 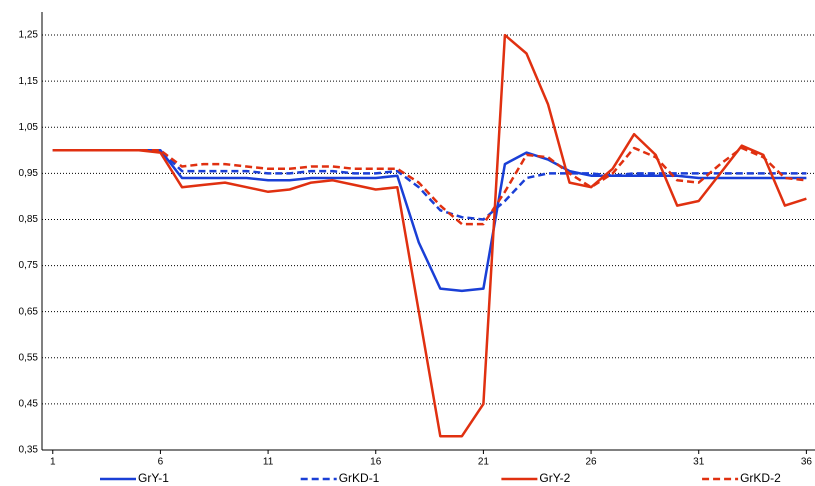 What do you see at coordinates (484, 462) in the screenshot?
I see `x-tick-label: 21` at bounding box center [484, 462].